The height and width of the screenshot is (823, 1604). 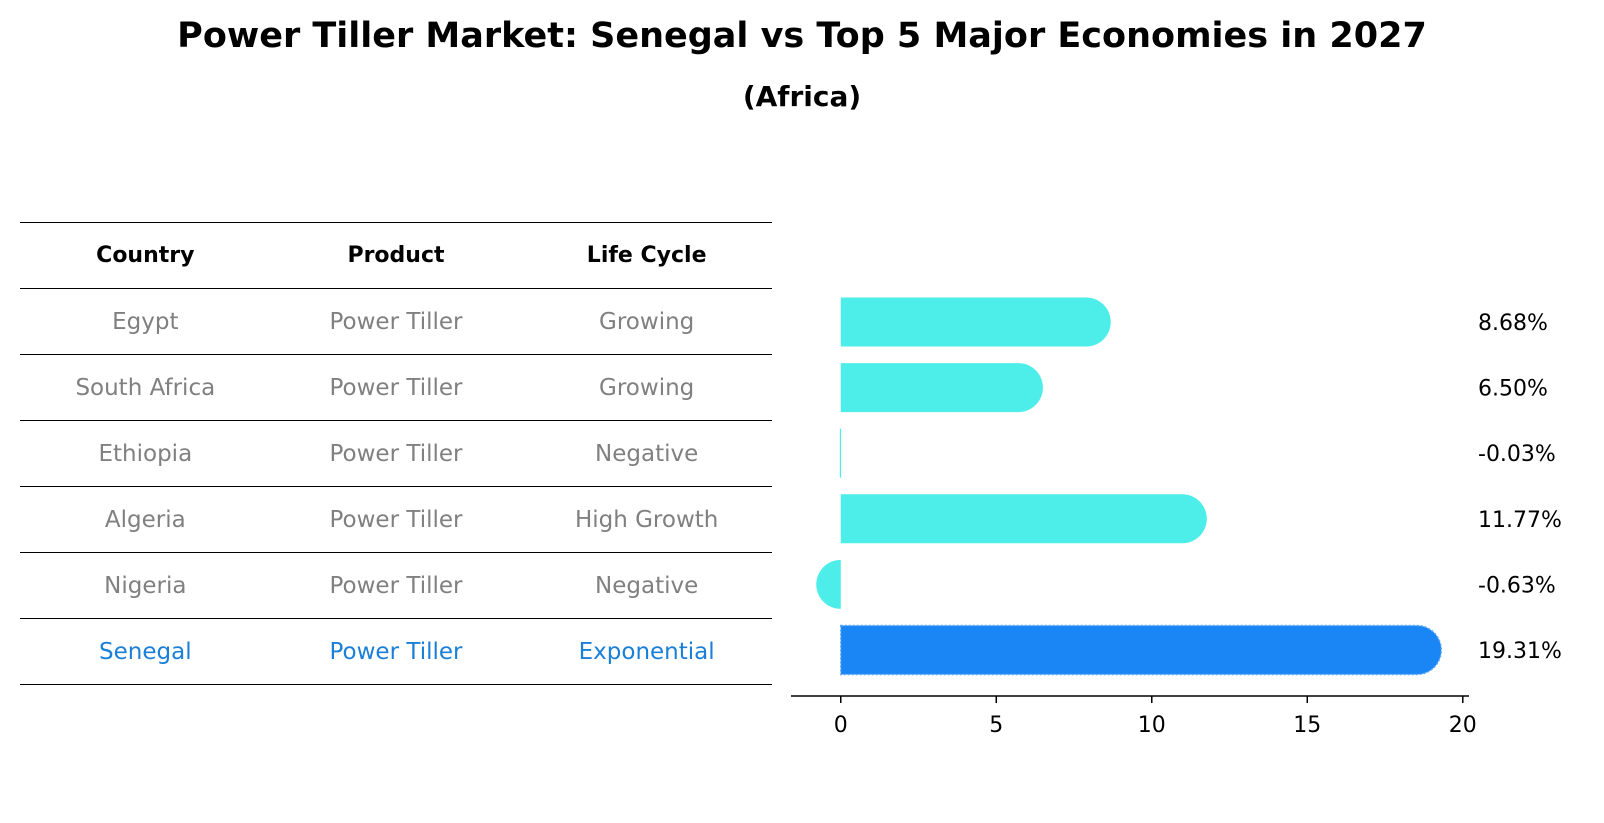 What do you see at coordinates (646, 651) in the screenshot?
I see `cell-life-cycle: Exponential` at bounding box center [646, 651].